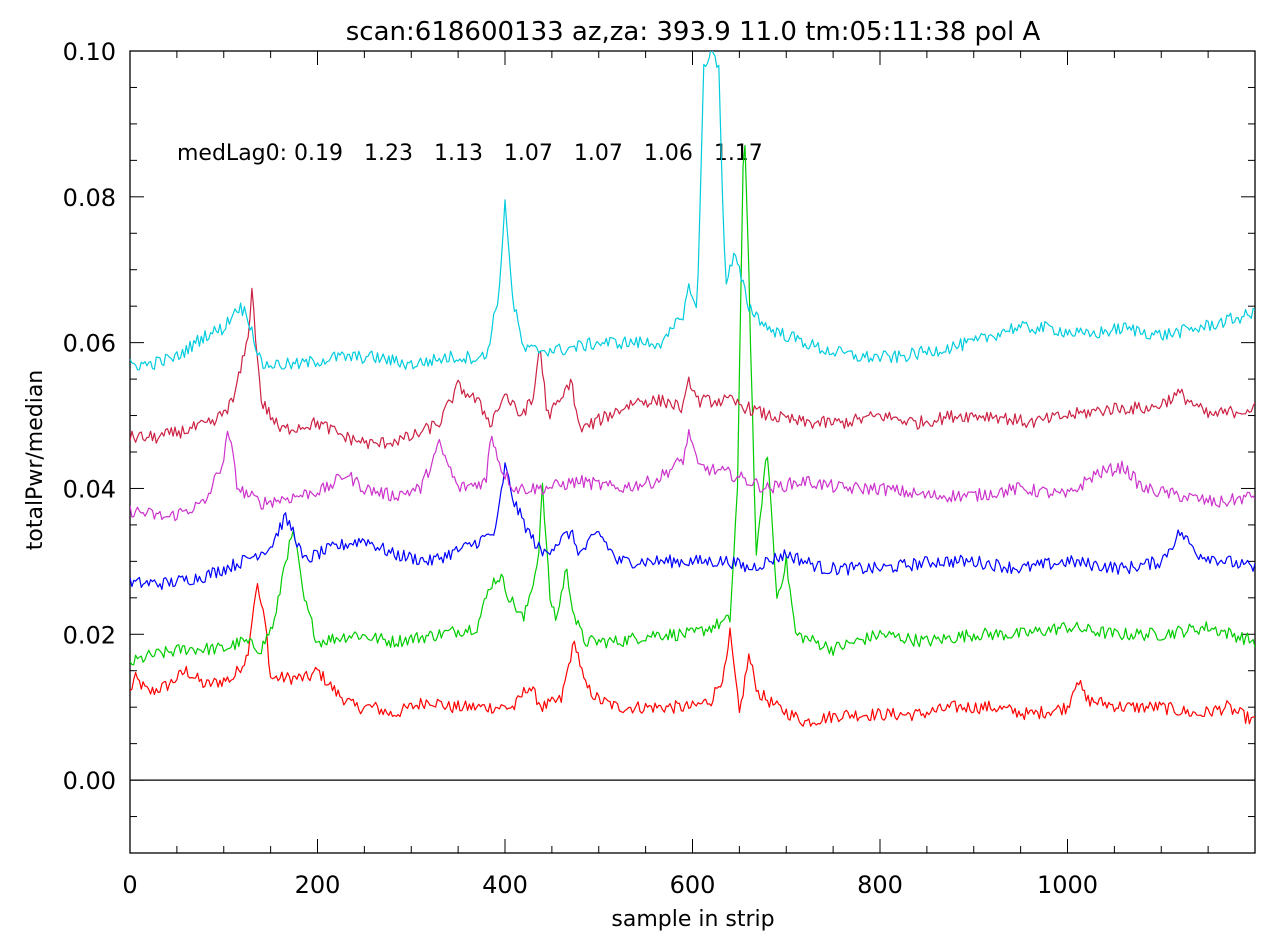 This screenshot has width=1262, height=937. Describe the element at coordinates (89, 635) in the screenshot. I see `y-tick-label: 0.02` at that location.